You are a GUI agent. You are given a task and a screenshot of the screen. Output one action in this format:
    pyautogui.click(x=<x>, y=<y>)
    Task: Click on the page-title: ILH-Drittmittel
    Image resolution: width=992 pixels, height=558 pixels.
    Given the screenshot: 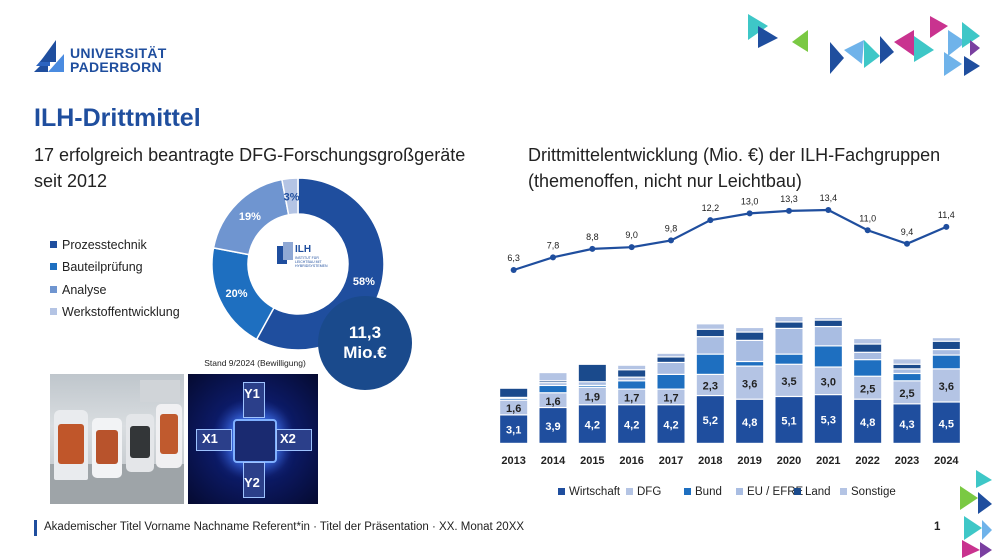 What is the action you would take?
    pyautogui.click(x=117, y=118)
    